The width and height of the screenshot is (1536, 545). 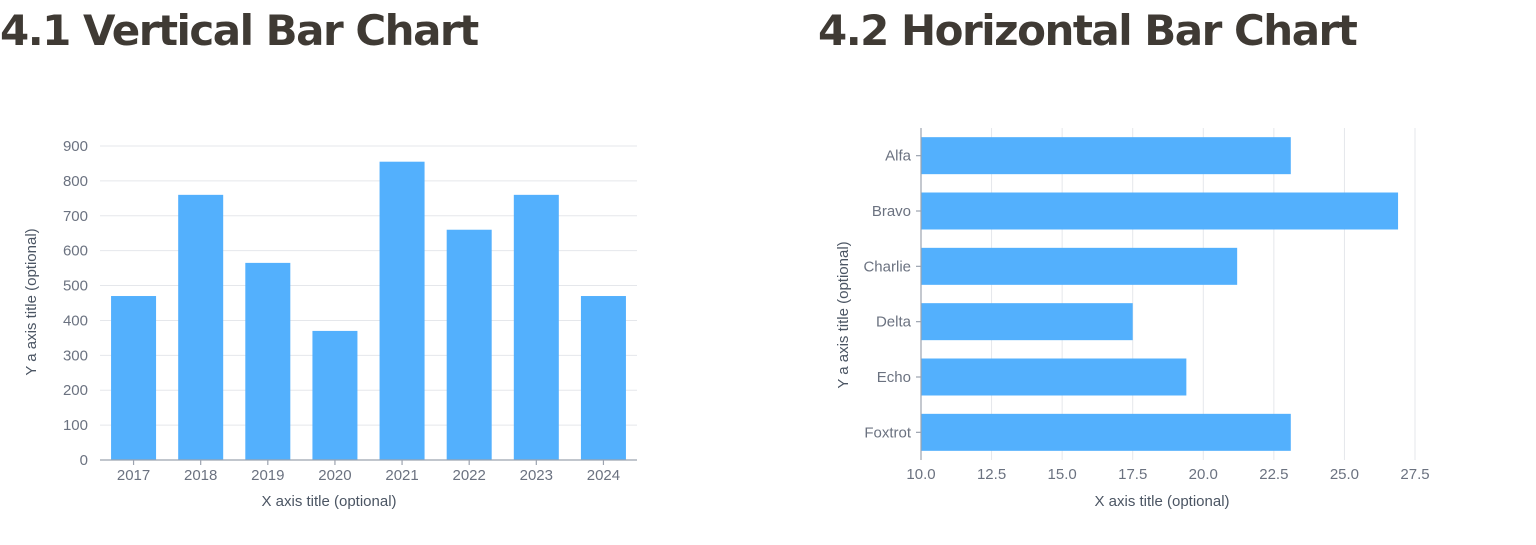 I want to click on x-tick-label: 20.0, so click(x=1203, y=474).